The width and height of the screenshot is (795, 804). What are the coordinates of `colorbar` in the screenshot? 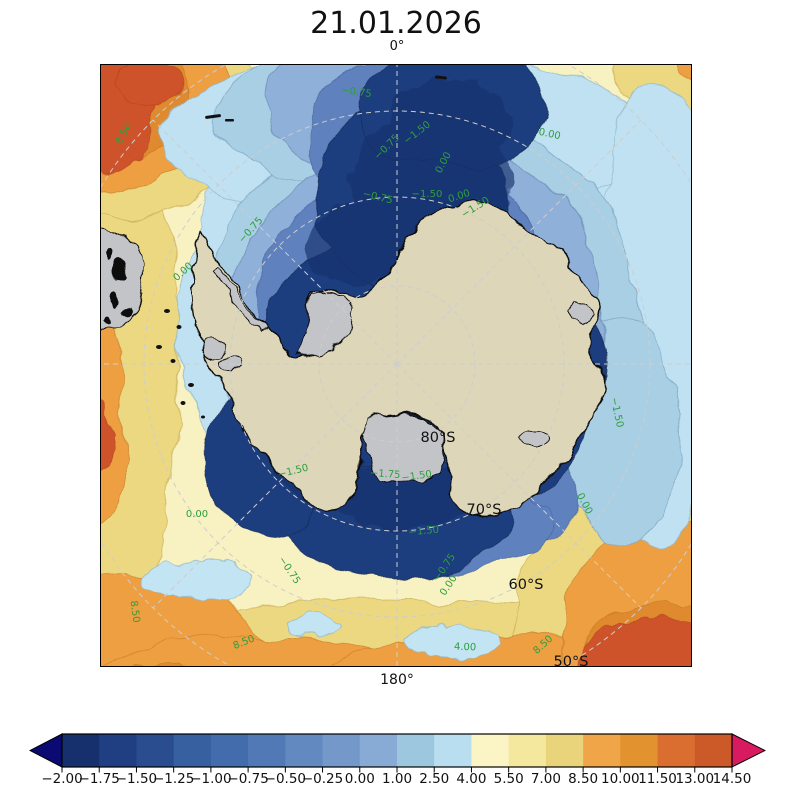 It's located at (397, 753).